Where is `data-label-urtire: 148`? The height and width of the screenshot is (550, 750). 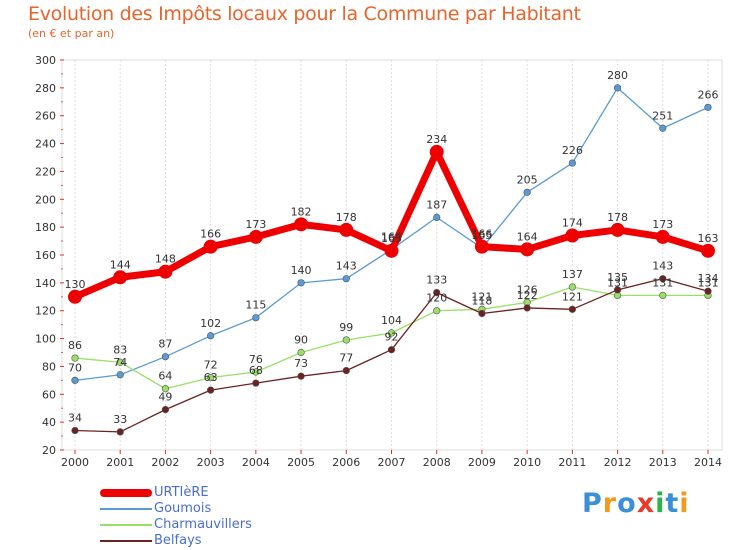 data-label-urtire: 148 is located at coordinates (165, 259).